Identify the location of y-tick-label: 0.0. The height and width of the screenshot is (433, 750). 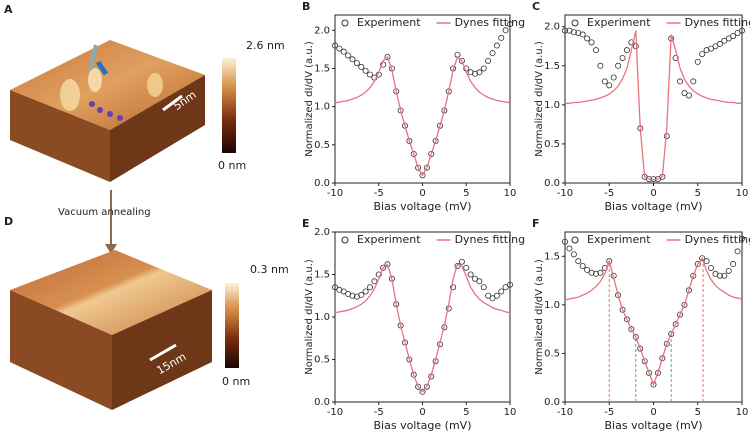
(552, 183).